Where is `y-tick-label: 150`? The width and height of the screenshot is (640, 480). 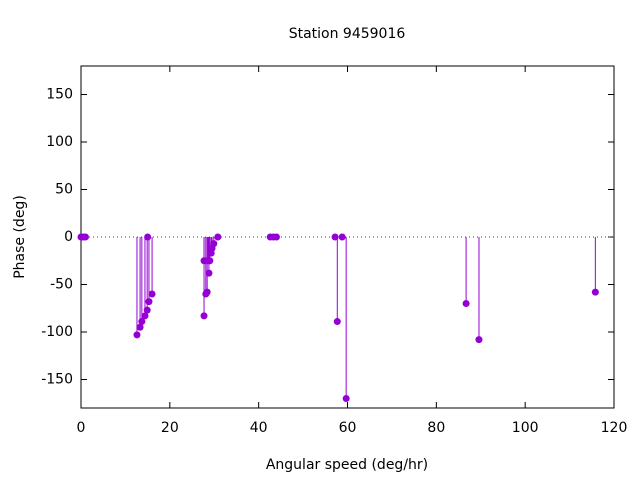 y-tick-label: 150 is located at coordinates (59, 95).